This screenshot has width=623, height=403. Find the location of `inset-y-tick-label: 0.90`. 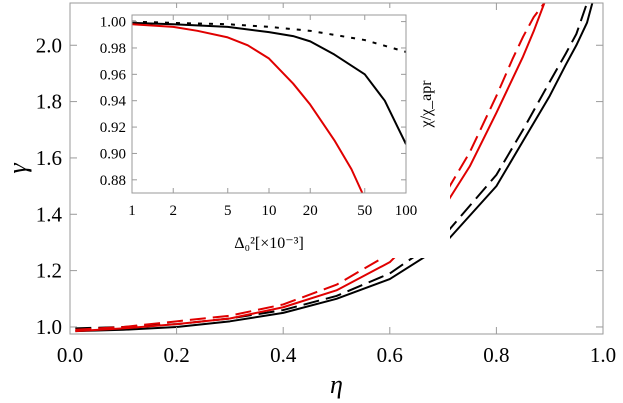

inset-y-tick-label: 0.90 is located at coordinates (113, 154).